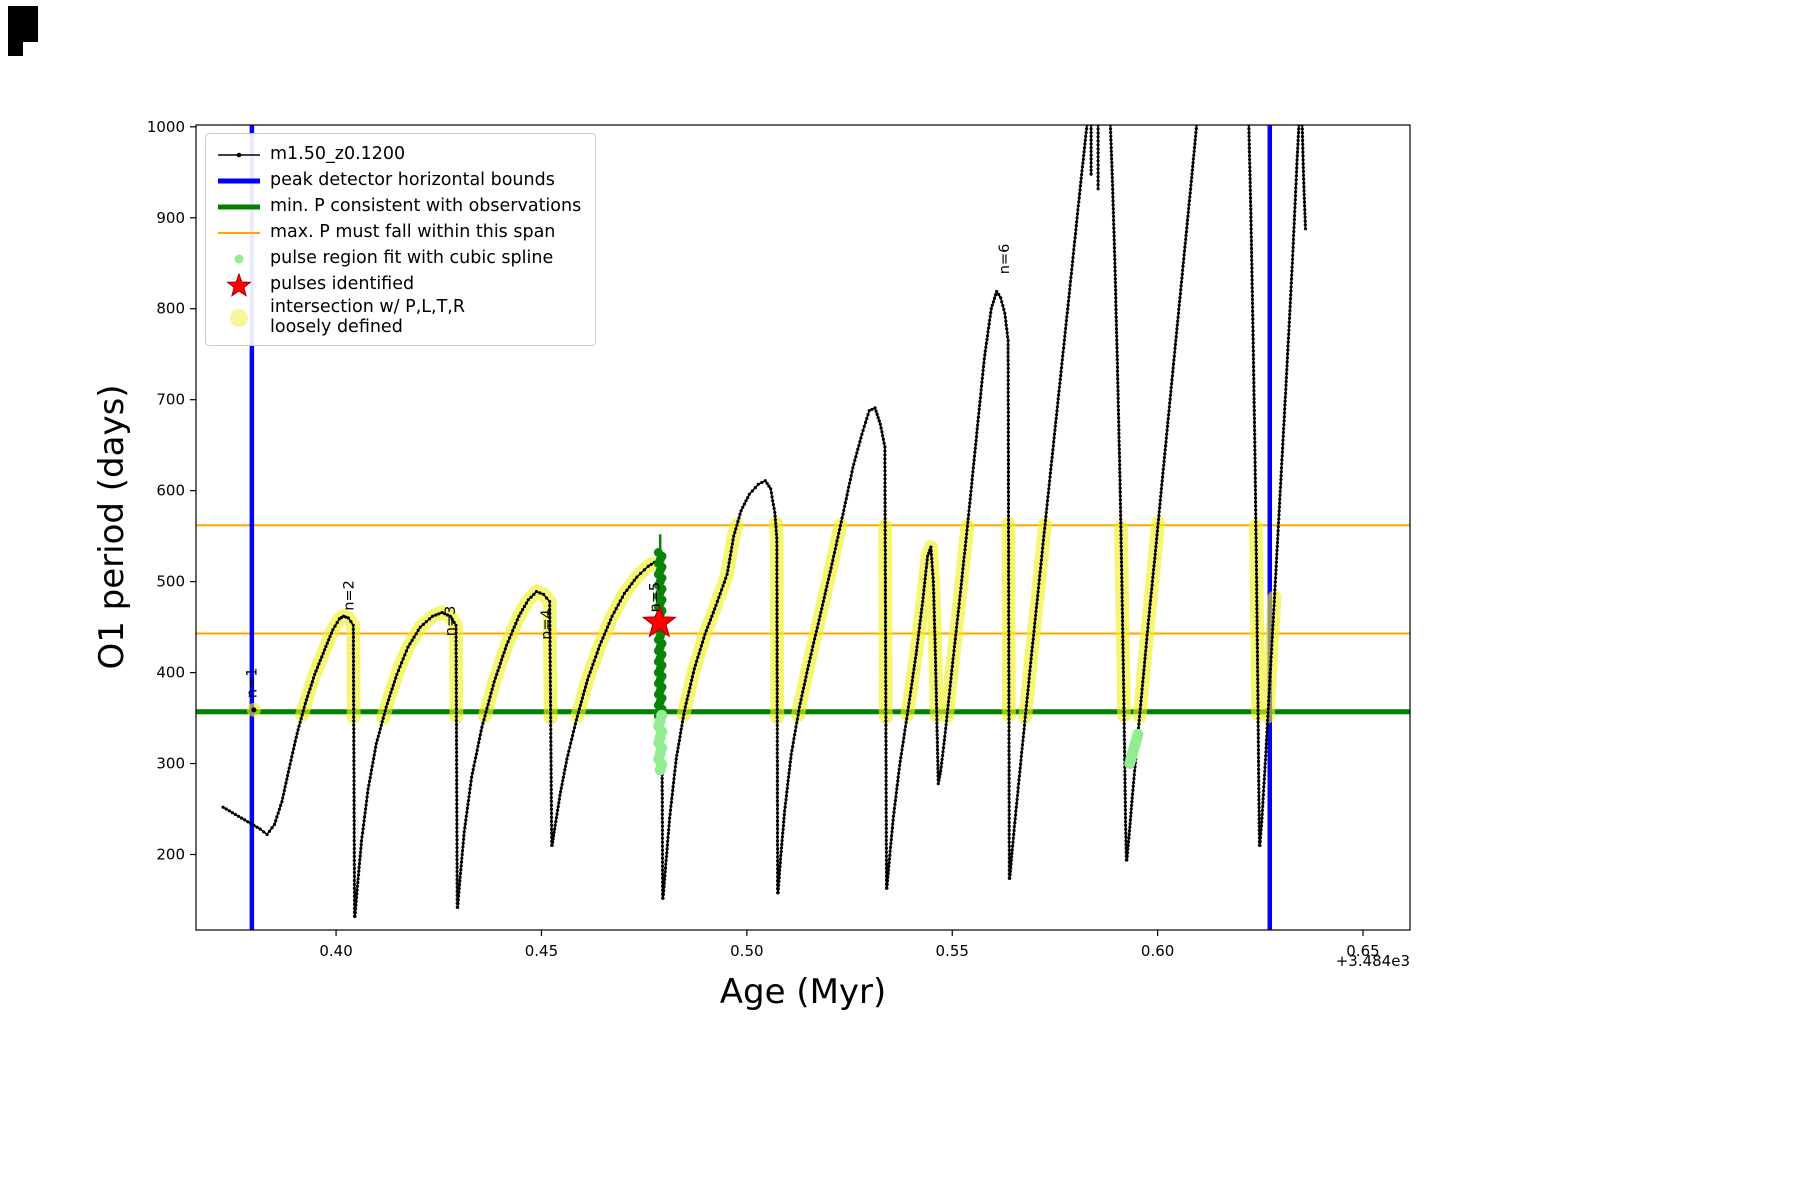 The height and width of the screenshot is (1200, 1800). I want to click on pulse-number-label: n=3, so click(451, 621).